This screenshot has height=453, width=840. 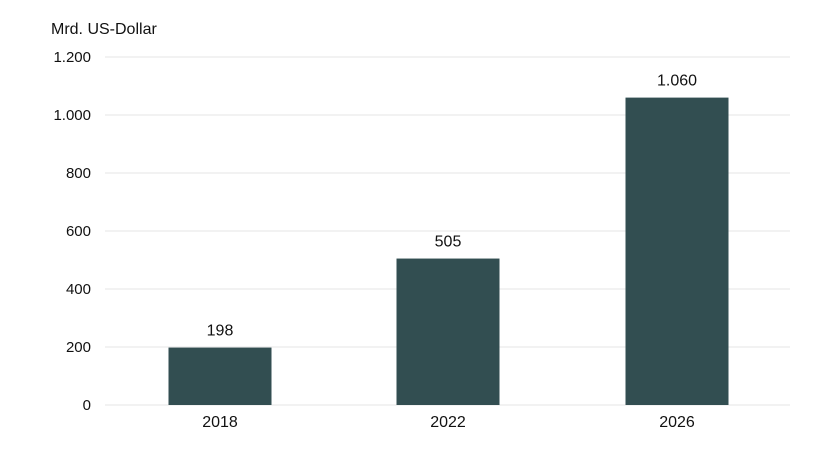 What do you see at coordinates (220, 376) in the screenshot?
I see `bar-2018` at bounding box center [220, 376].